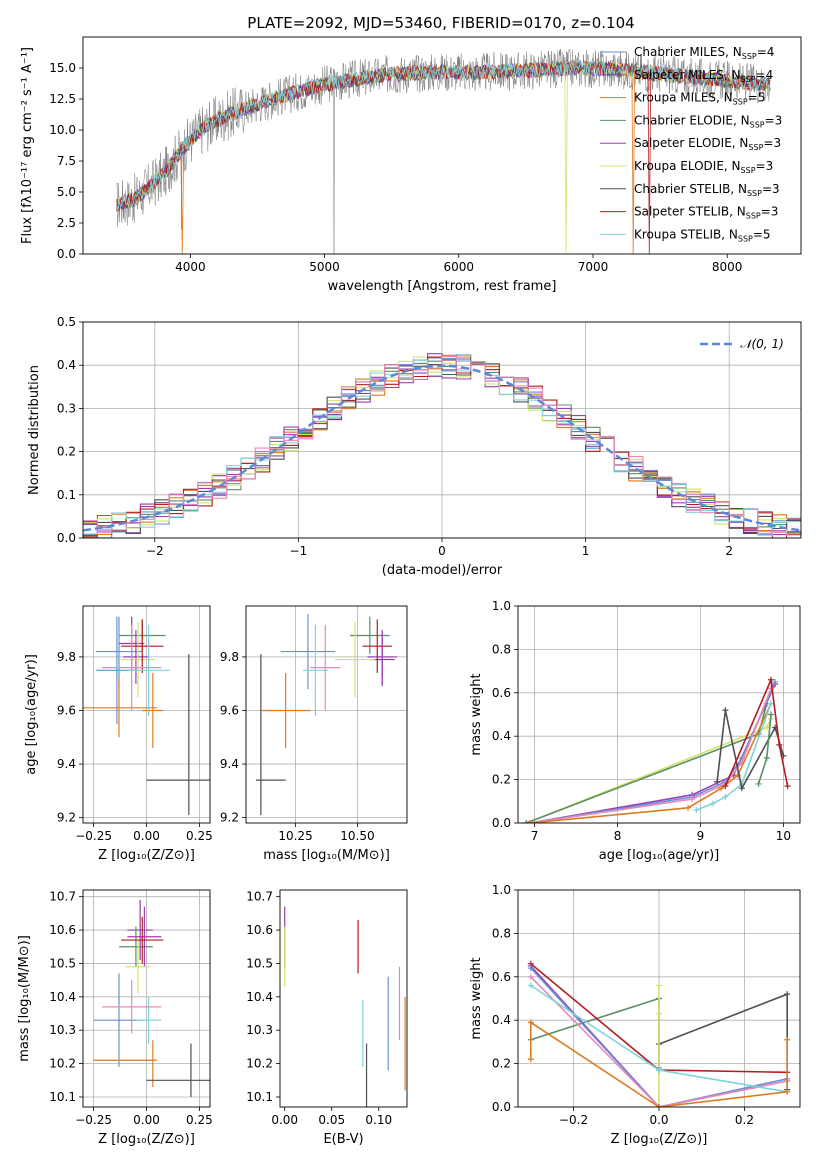 The image size is (819, 1170). I want to click on x-axis-label: Z [log₁₀(Z/Z⊙)], so click(146, 1139).